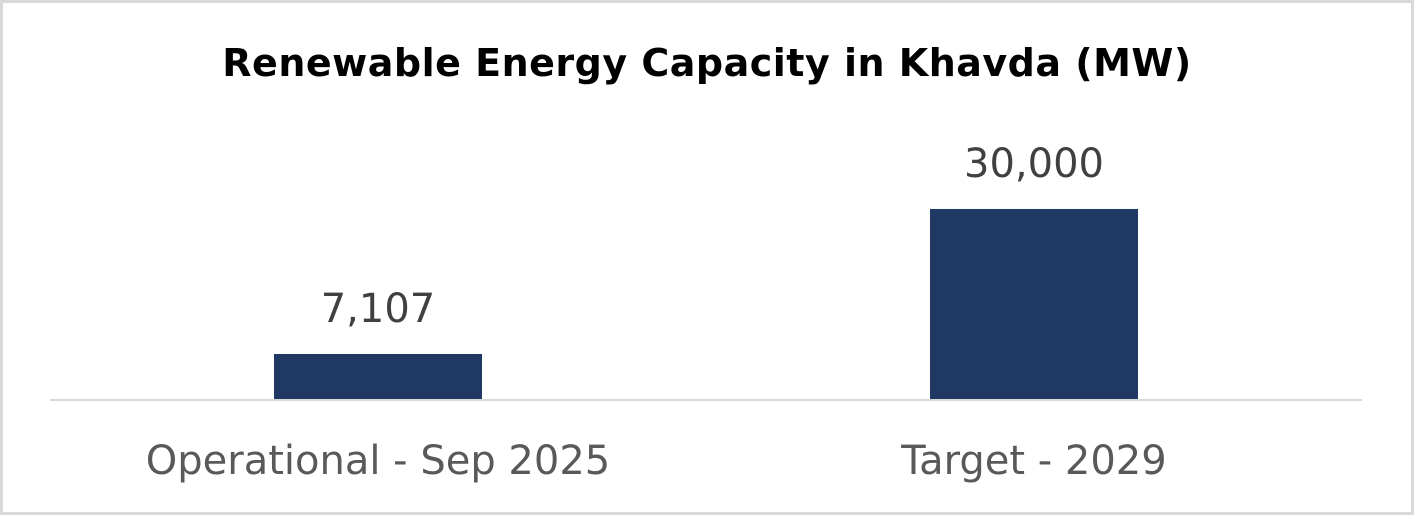  I want to click on chart-title: Renewable Energy Capacity in Khavda (MW), so click(707, 63).